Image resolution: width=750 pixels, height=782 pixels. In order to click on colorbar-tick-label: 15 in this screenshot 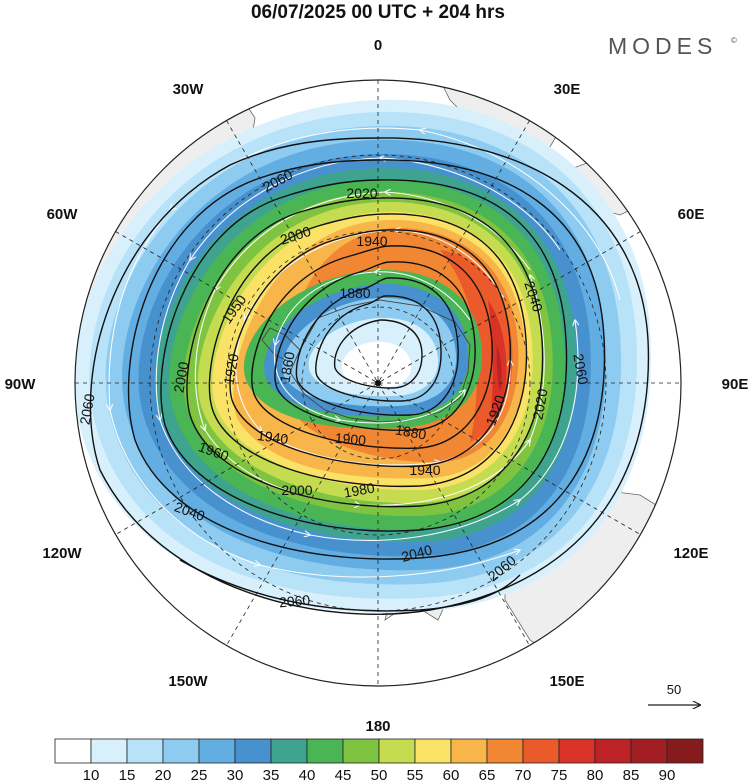, I will do `click(127, 774)`.